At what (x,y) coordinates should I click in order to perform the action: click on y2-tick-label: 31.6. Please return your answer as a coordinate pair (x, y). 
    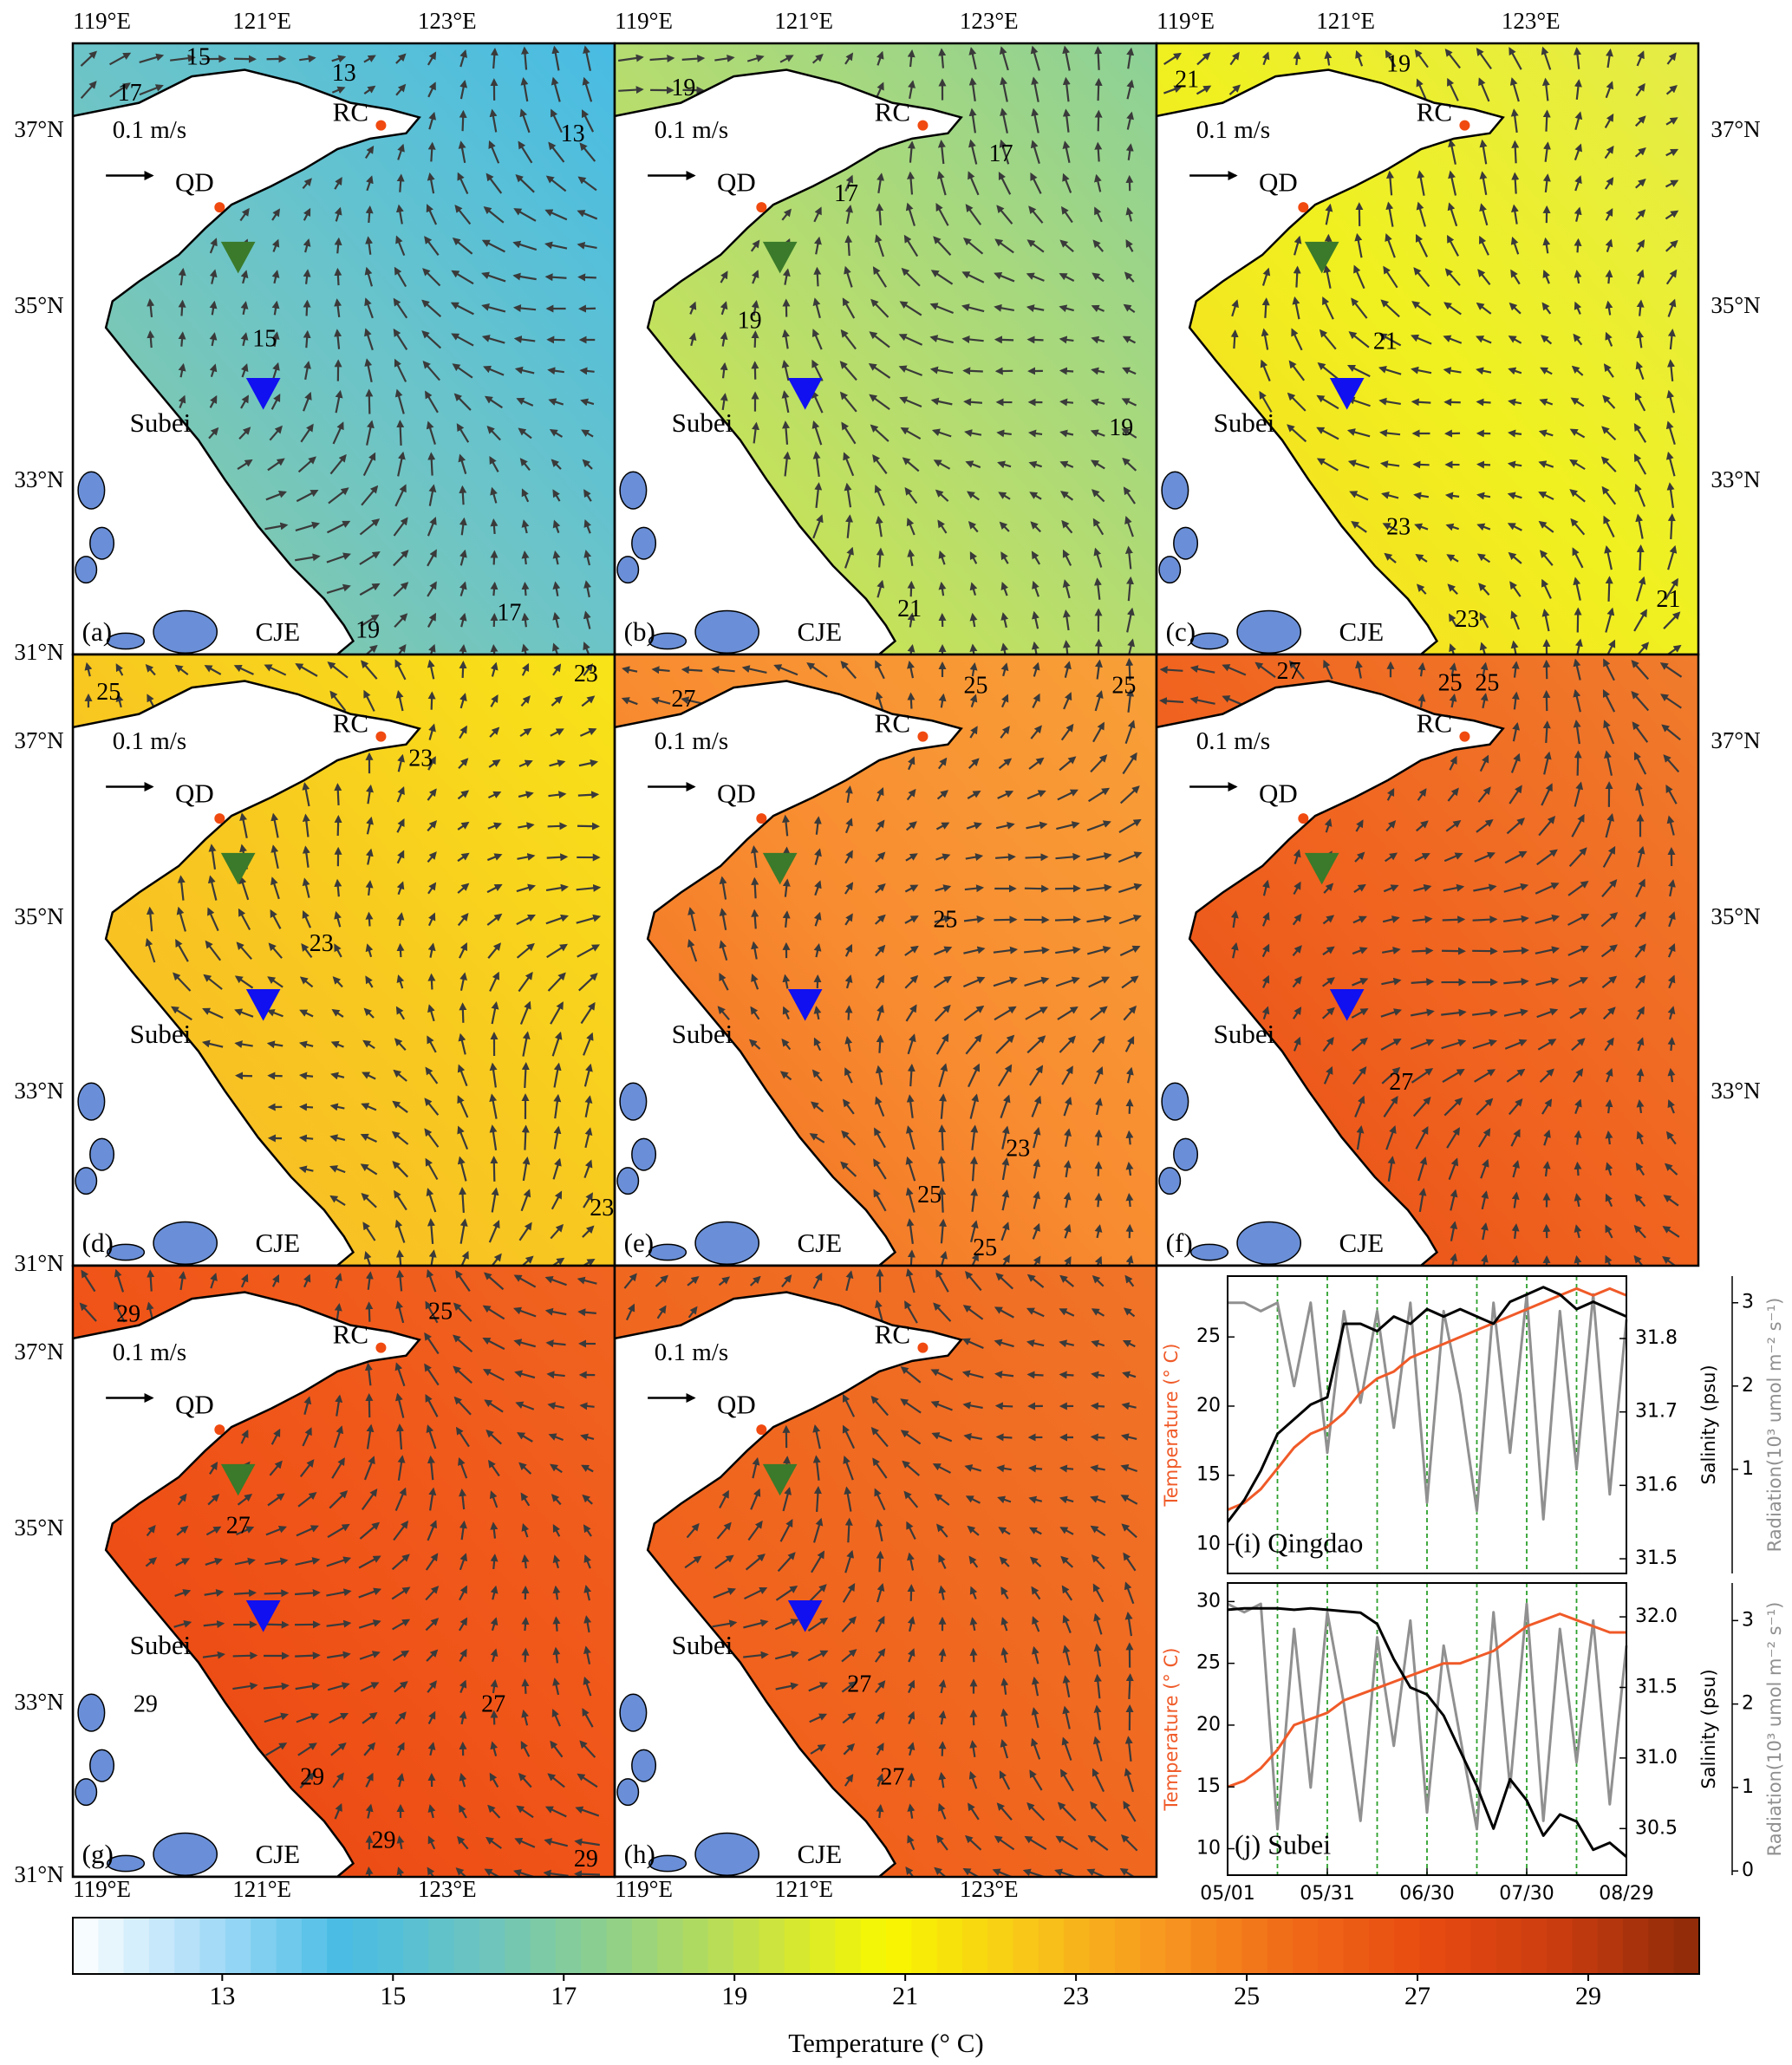
    Looking at the image, I should click on (1656, 1484).